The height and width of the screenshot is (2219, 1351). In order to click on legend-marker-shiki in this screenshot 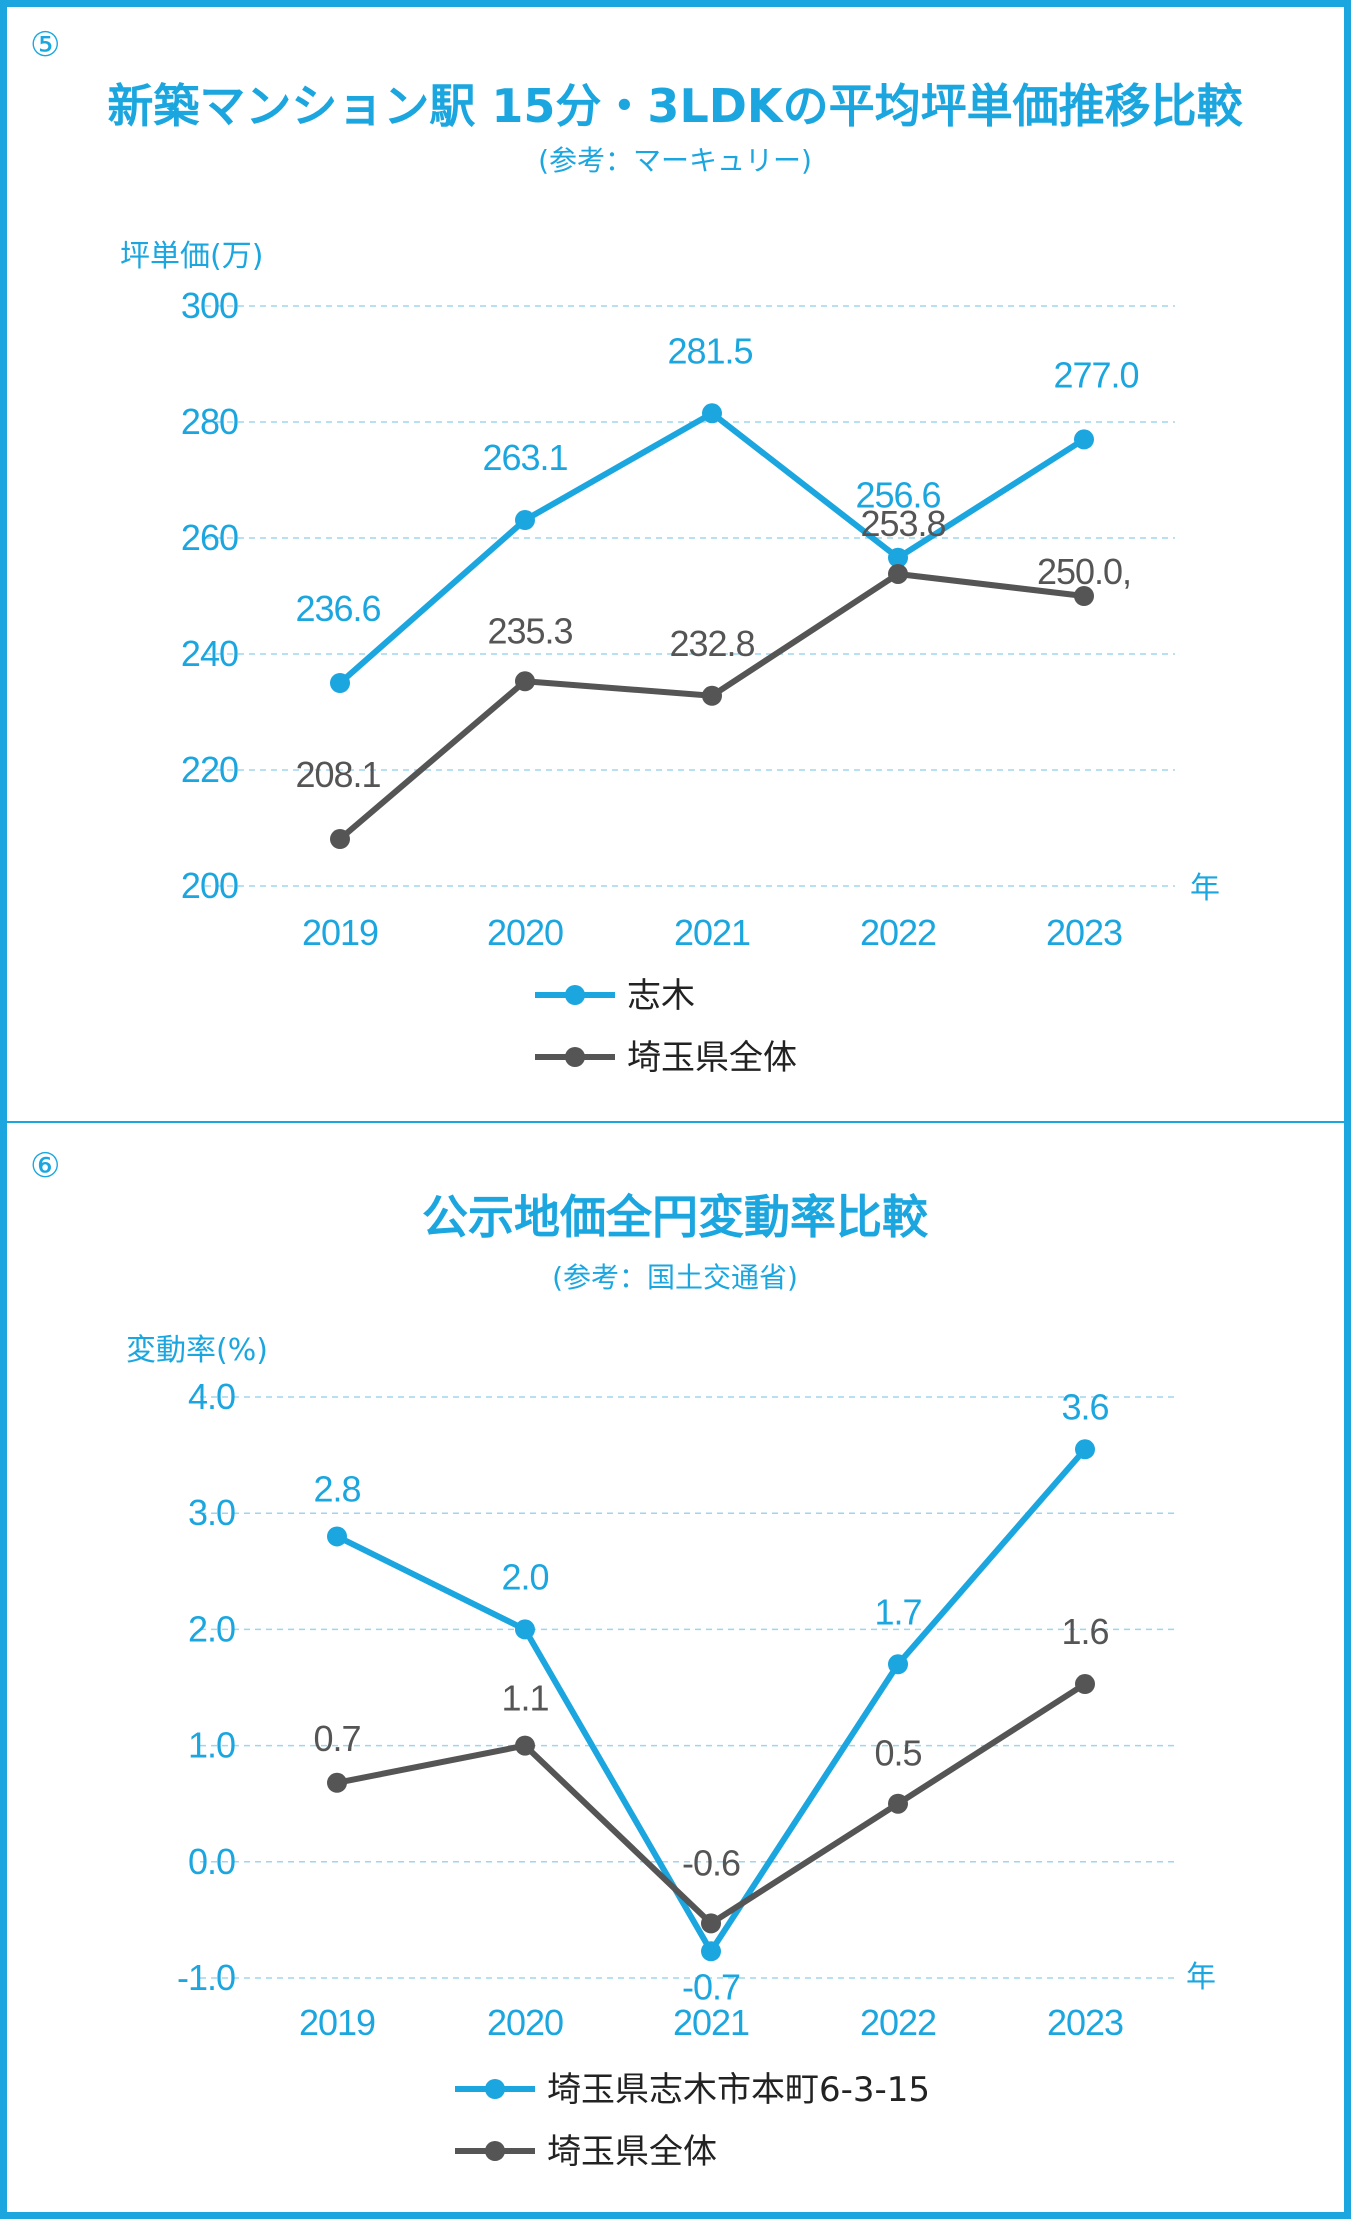, I will do `click(575, 995)`.